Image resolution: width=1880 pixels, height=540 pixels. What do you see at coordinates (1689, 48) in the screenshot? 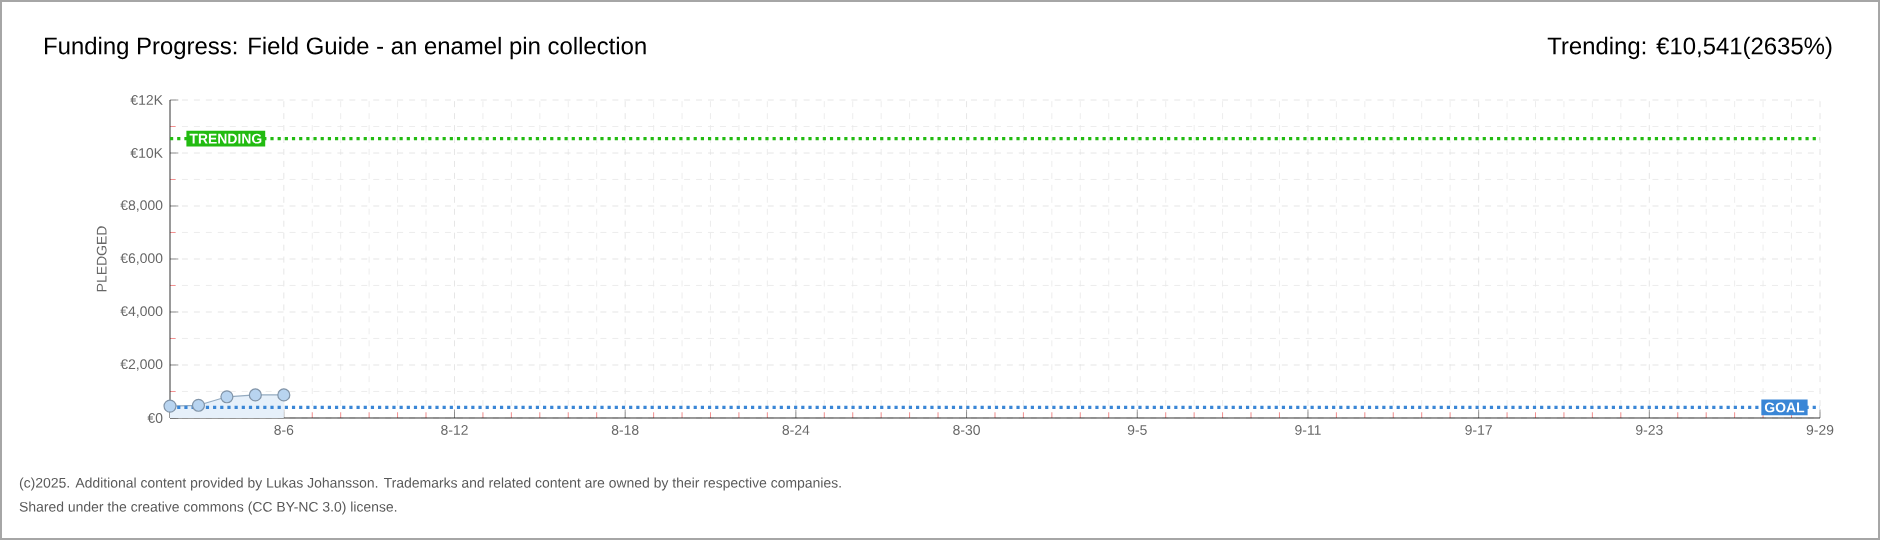
I see `chart-subtitle: Trending: €10,541(2635%)` at bounding box center [1689, 48].